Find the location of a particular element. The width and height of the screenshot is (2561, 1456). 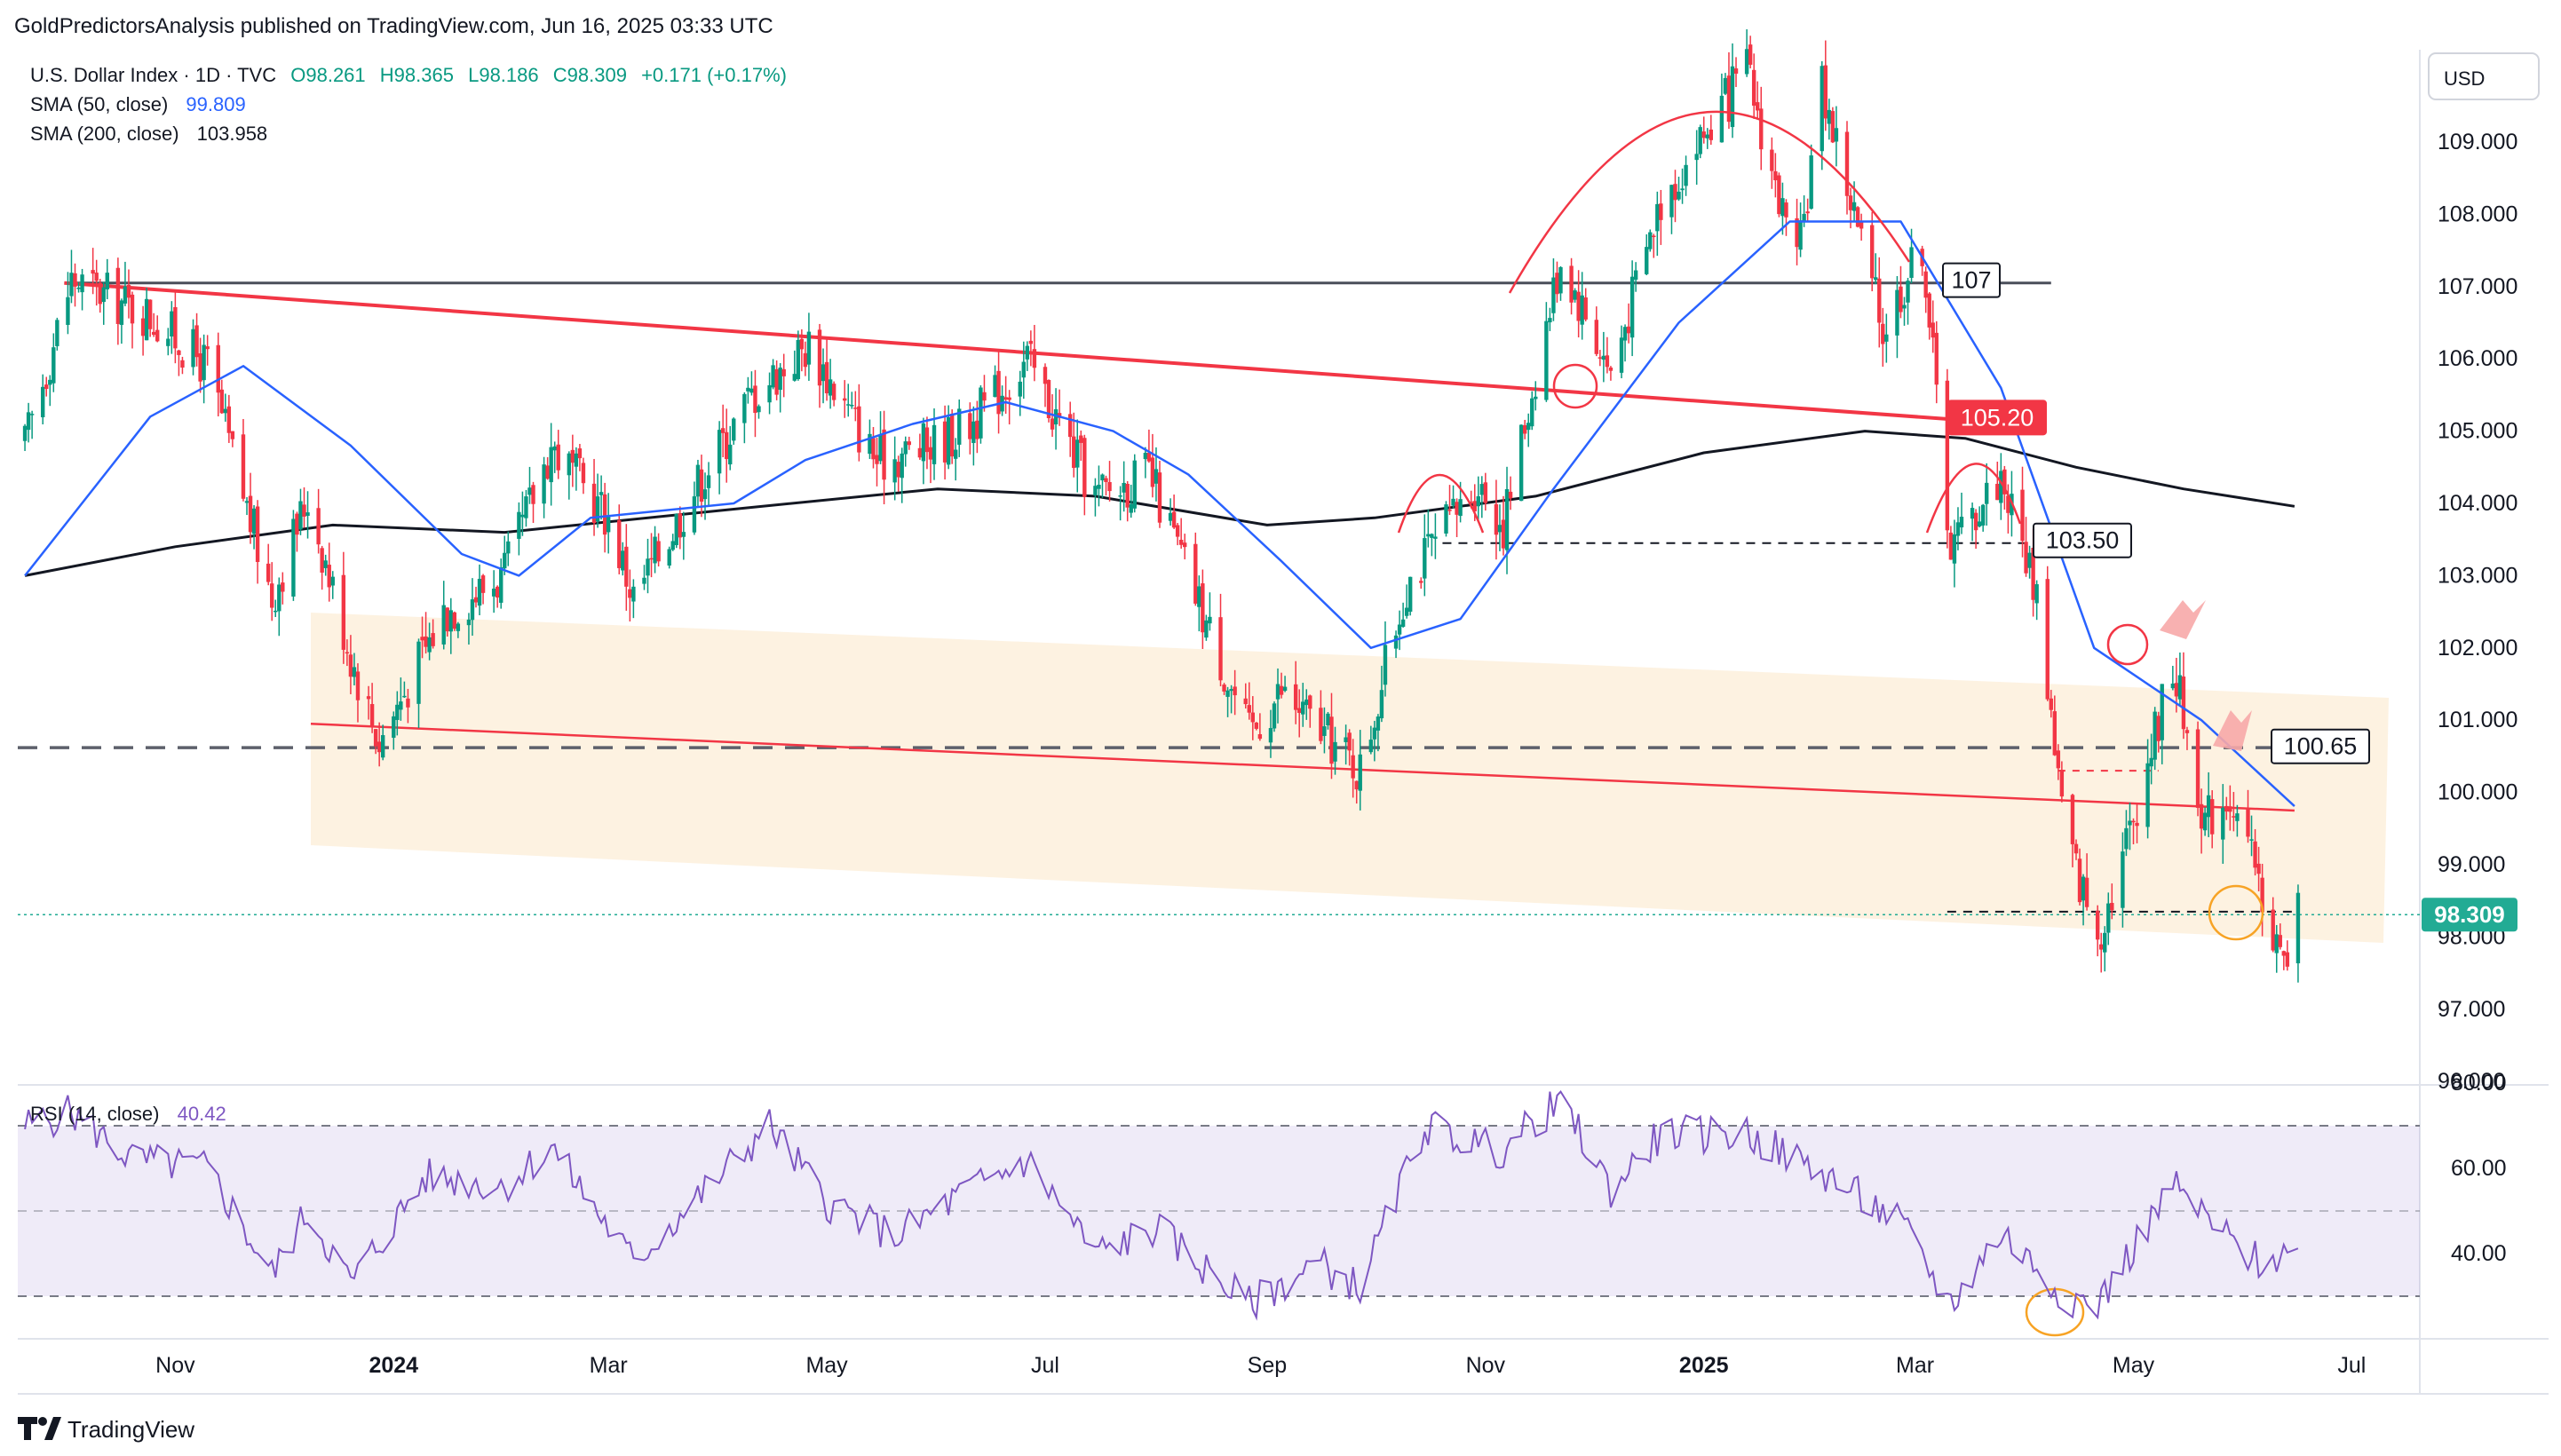

last-price-tag is located at coordinates (2469, 915).